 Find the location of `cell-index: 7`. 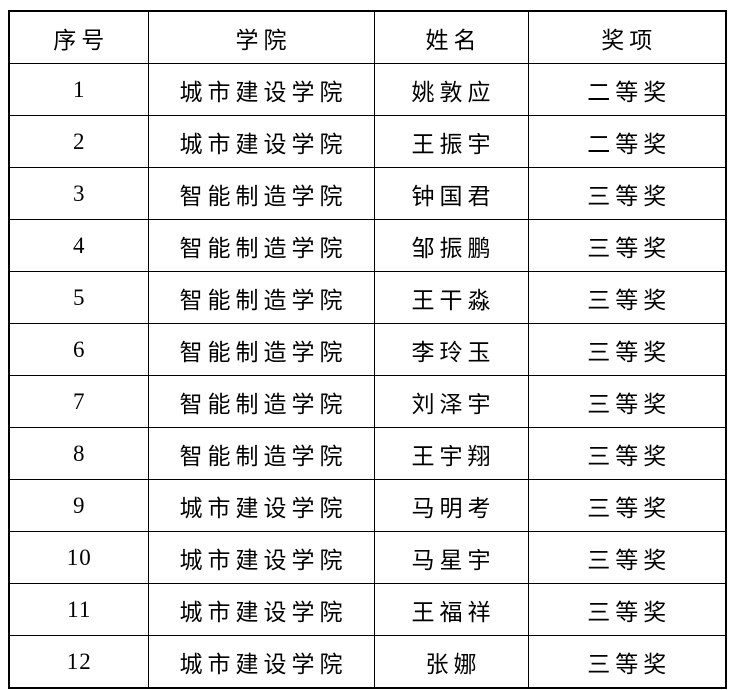

cell-index: 7 is located at coordinates (78, 401).